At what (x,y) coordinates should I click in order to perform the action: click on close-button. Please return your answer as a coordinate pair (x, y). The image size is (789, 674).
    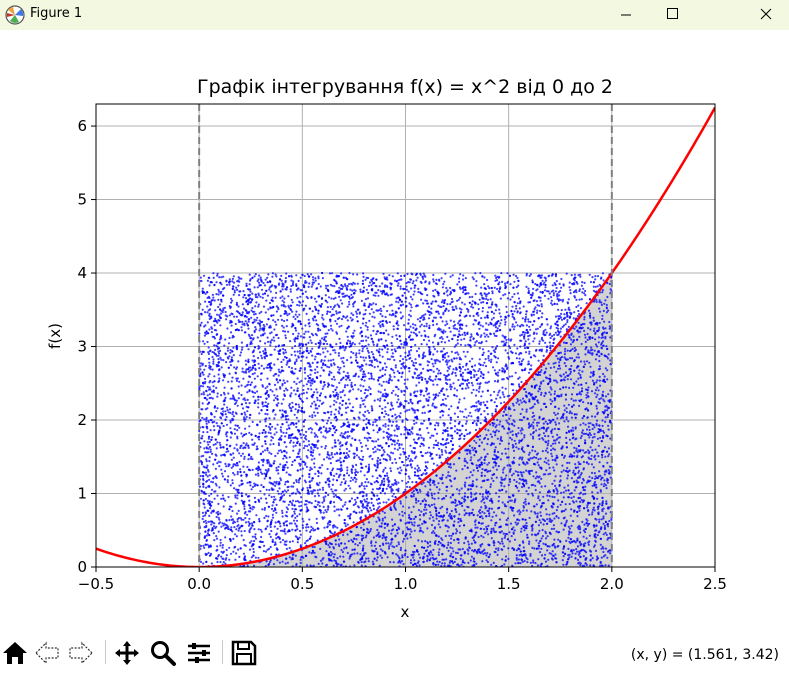
    Looking at the image, I should click on (766, 15).